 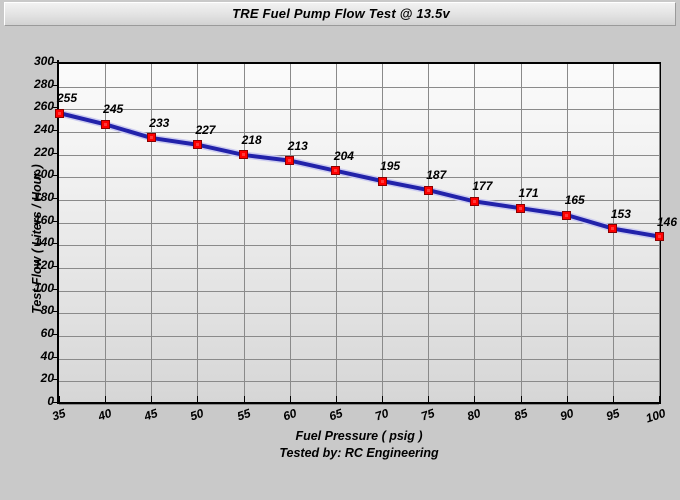 I want to click on x-tick-label: 50, so click(x=197, y=415).